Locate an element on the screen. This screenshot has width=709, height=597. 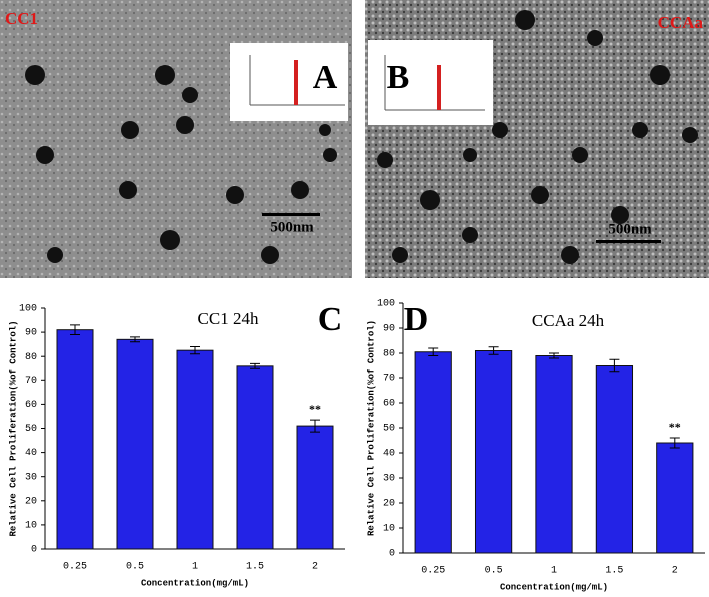
image-label: CCAa is located at coordinates (681, 22).